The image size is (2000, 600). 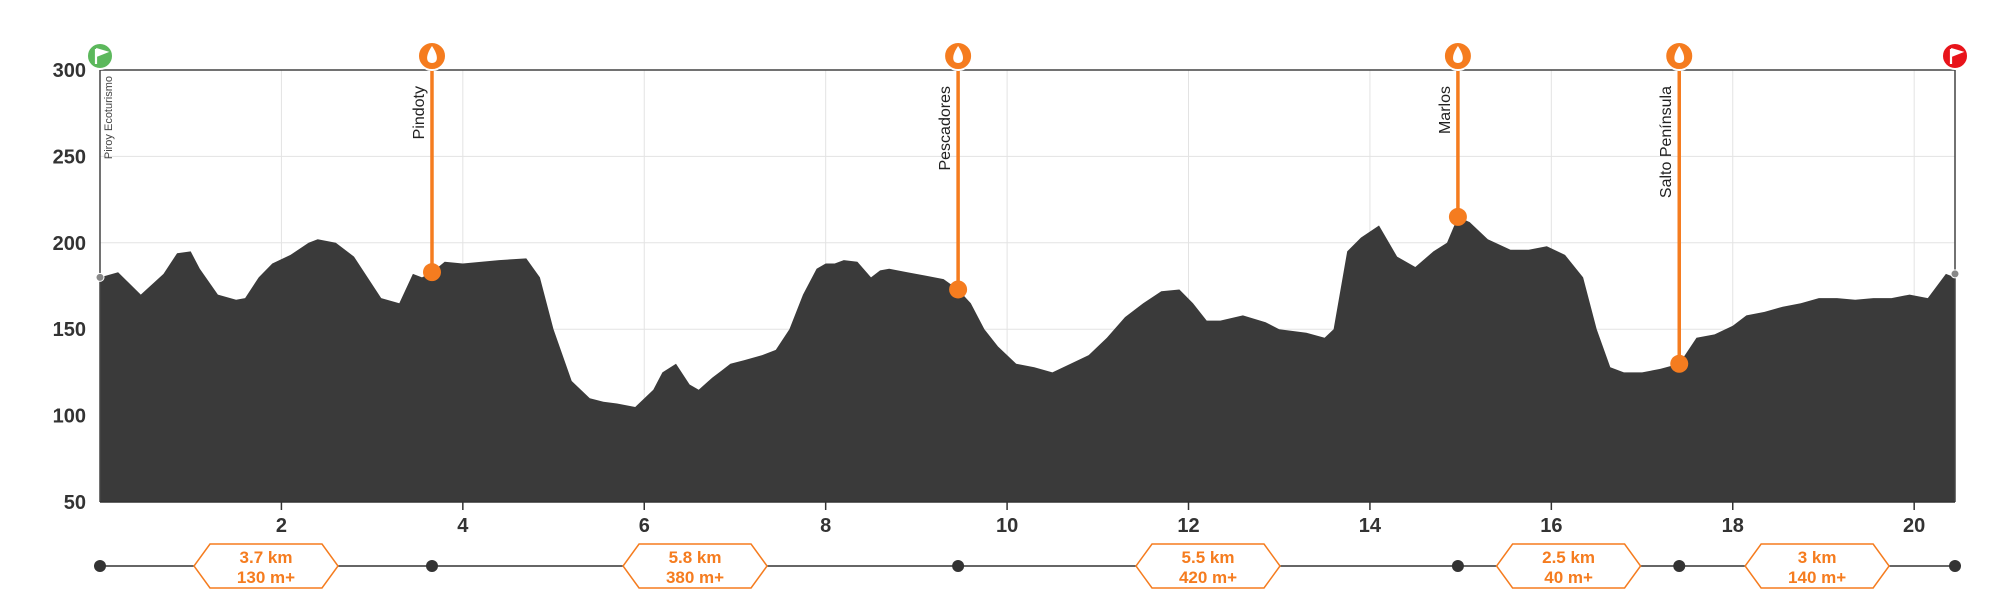 I want to click on x-tick-label: 2, so click(x=281, y=526).